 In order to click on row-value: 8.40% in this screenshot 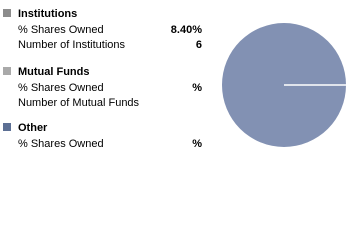, I will do `click(186, 30)`.